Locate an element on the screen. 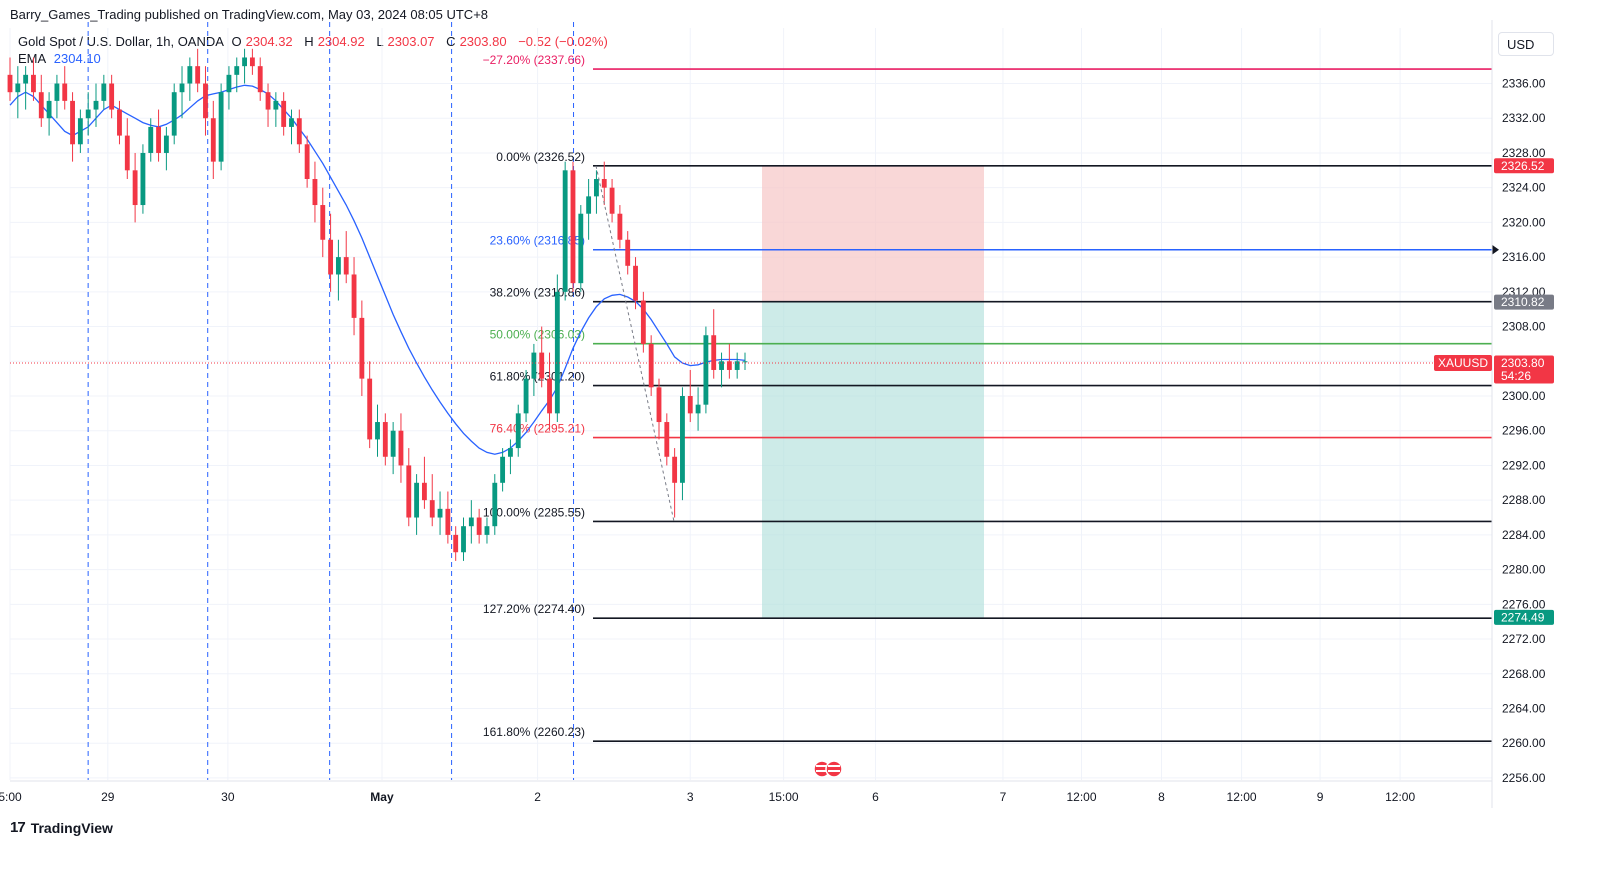 The width and height of the screenshot is (1622, 872). price-badge-label: 2310.82 is located at coordinates (1523, 302).